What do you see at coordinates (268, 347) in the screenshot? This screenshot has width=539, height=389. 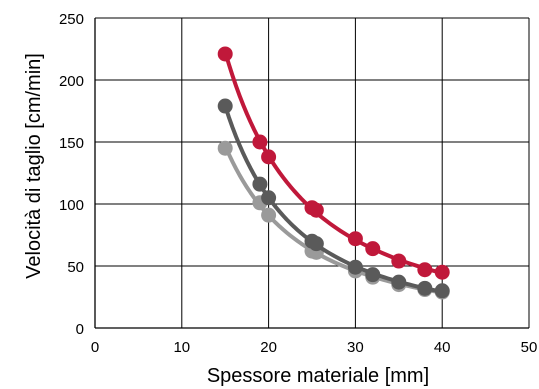 I see `x-tick-label: 20` at bounding box center [268, 347].